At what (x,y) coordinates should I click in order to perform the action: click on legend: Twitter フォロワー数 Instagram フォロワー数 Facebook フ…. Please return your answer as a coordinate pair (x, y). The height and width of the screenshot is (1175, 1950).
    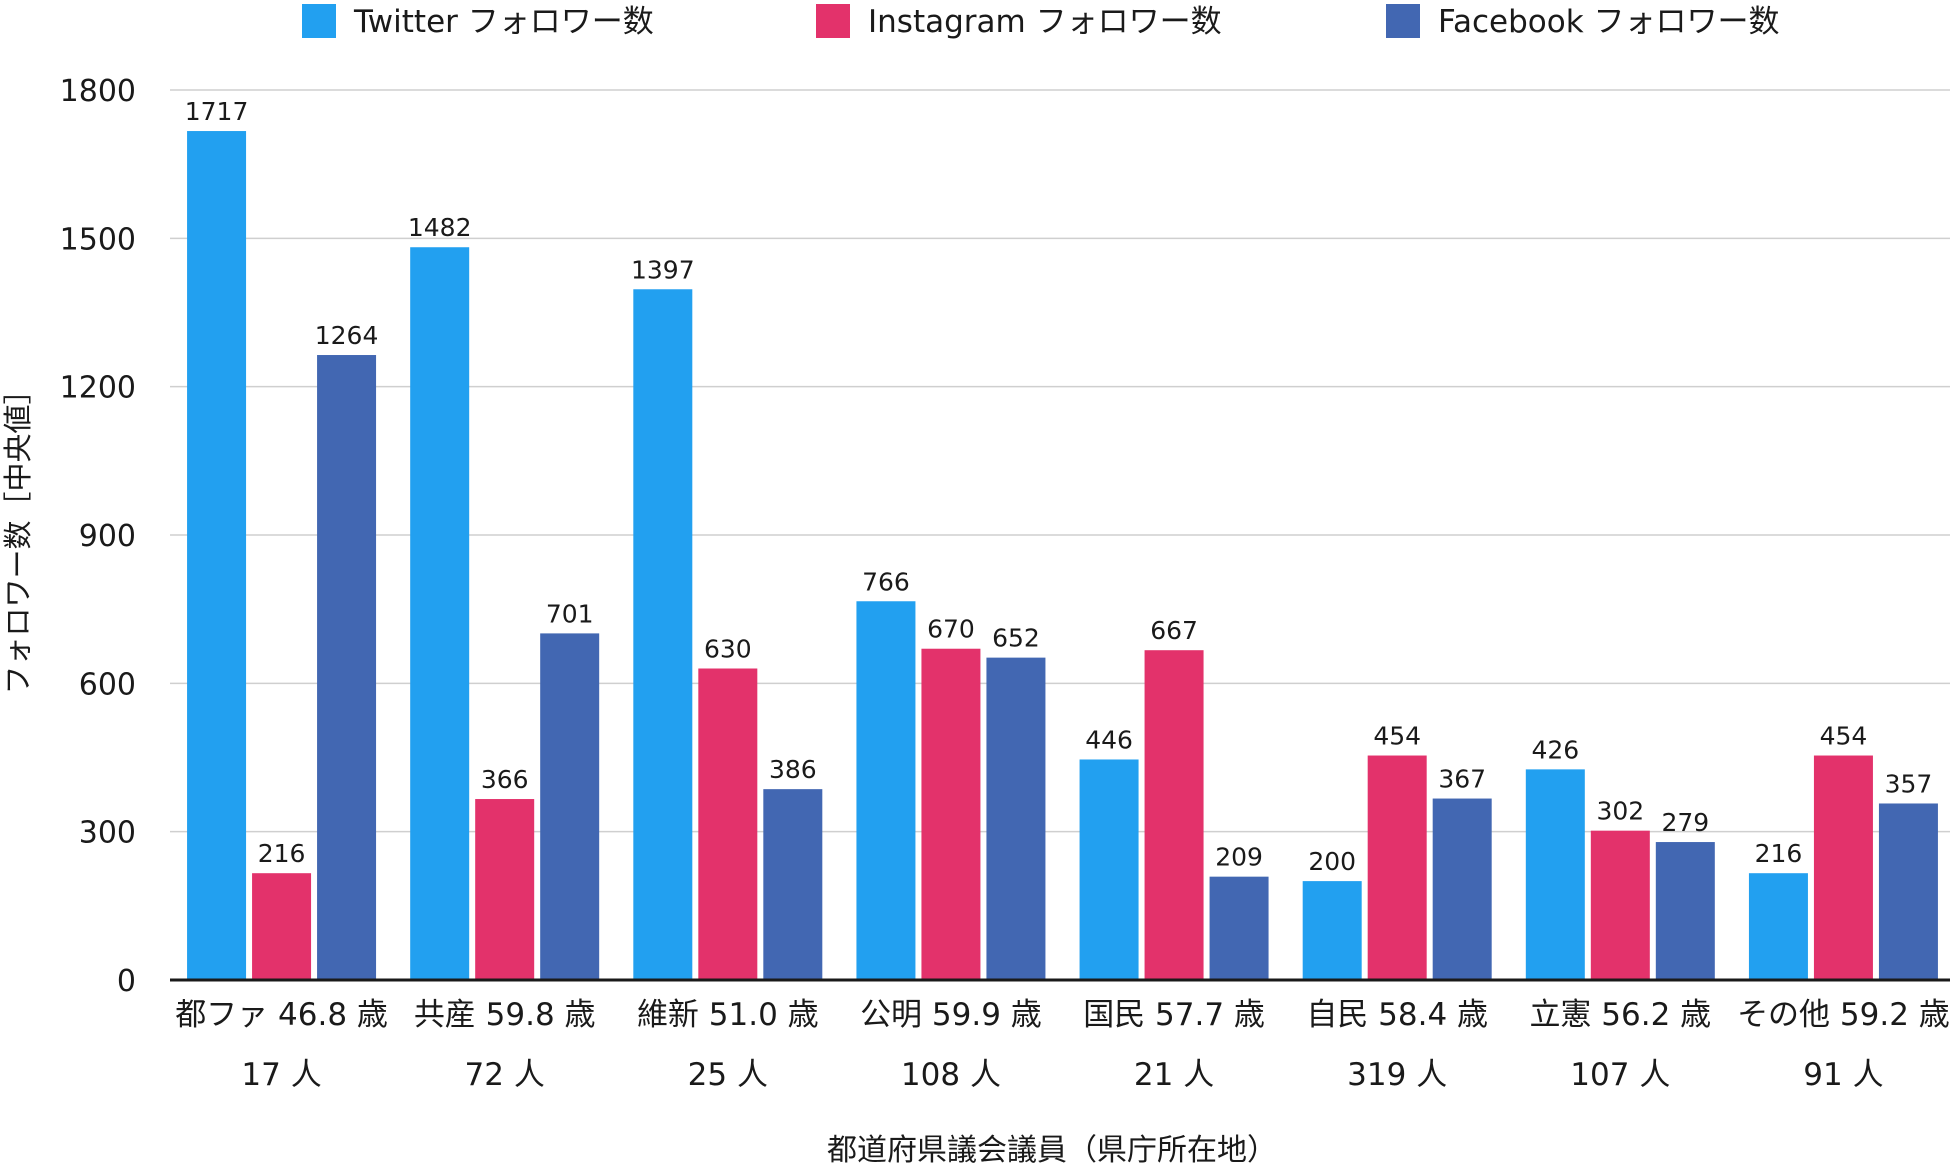
    Looking at the image, I should click on (1041, 22).